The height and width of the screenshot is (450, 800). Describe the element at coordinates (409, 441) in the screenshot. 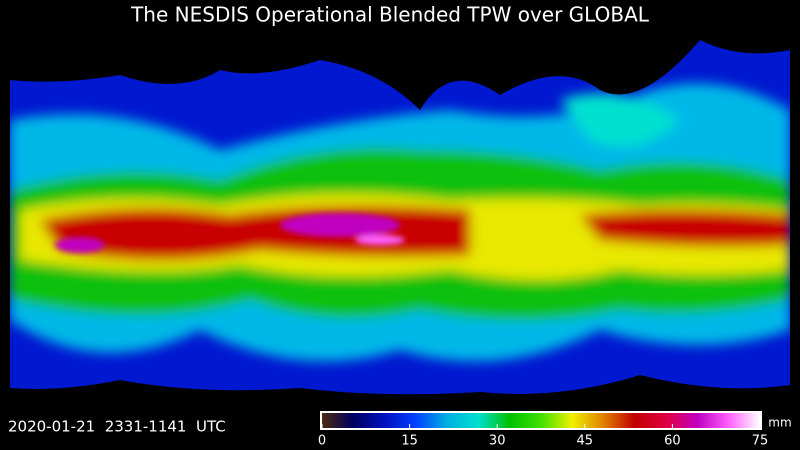

I see `colorbar-tick-label: 15` at that location.